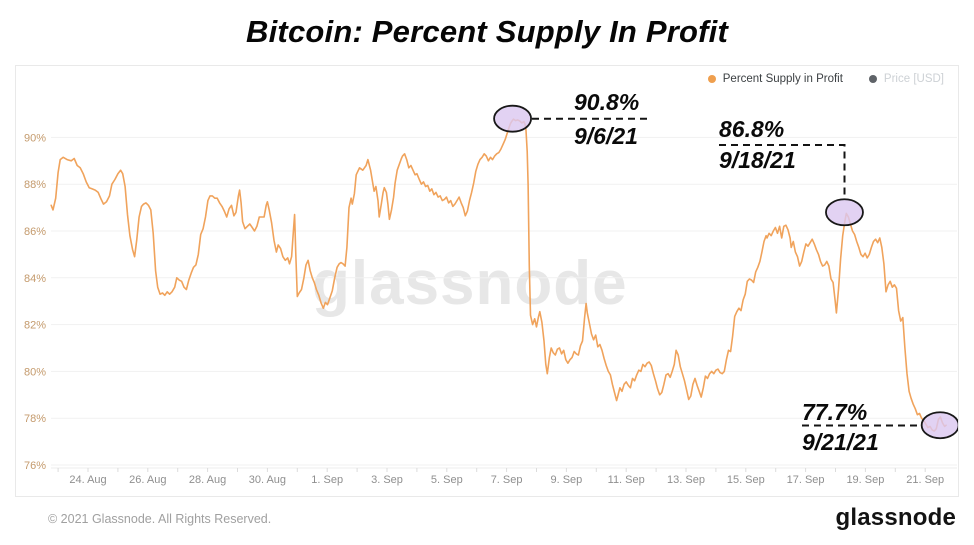 The width and height of the screenshot is (974, 545). I want to click on annotation-date: 9/21/21, so click(840, 442).